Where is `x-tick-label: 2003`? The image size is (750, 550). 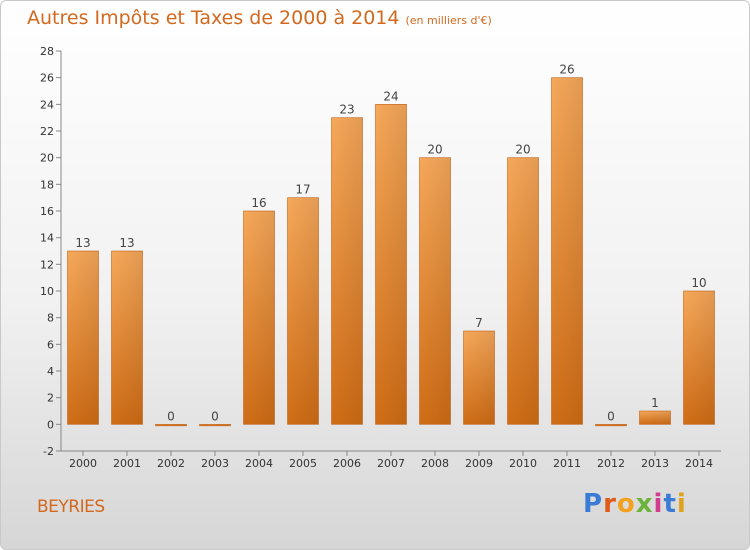 x-tick-label: 2003 is located at coordinates (215, 463).